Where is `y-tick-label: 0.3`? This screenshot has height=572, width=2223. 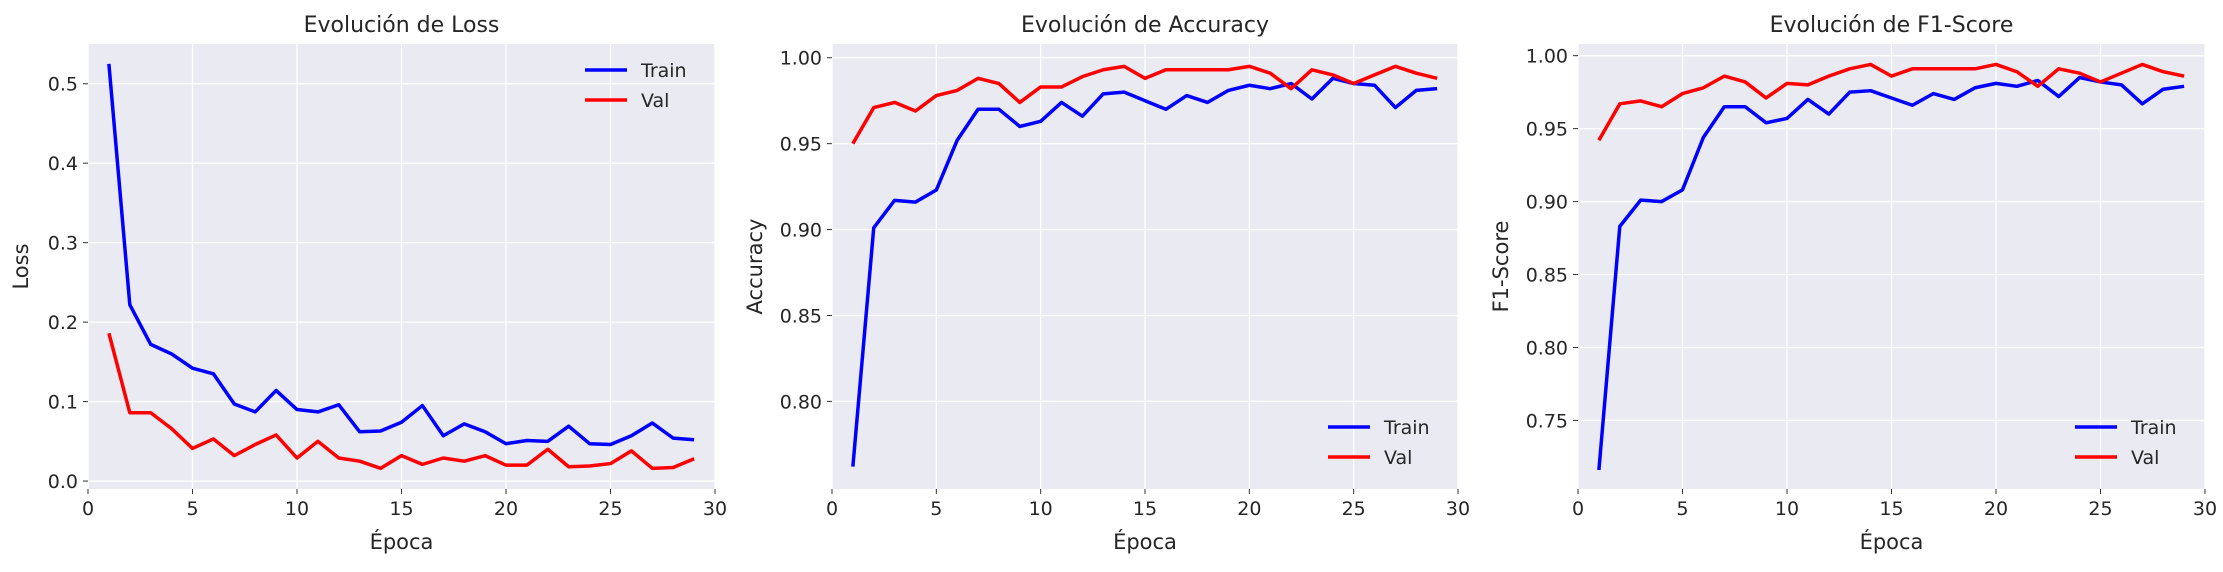
y-tick-label: 0.3 is located at coordinates (63, 244).